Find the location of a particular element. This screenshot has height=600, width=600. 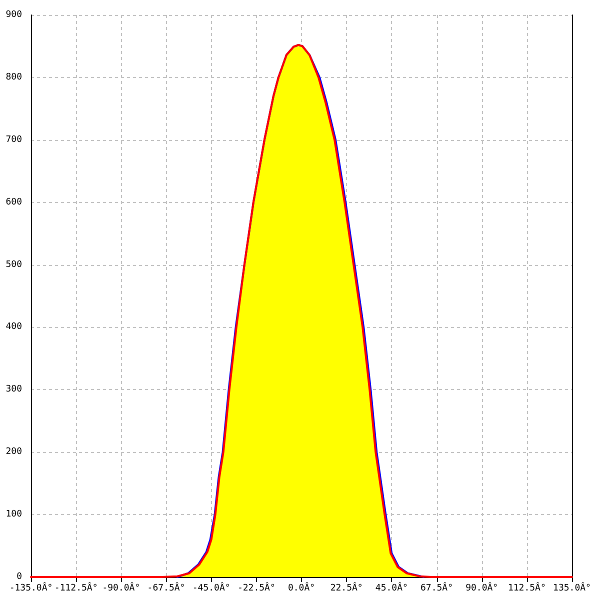

y-tick-label: 200 is located at coordinates (14, 452).